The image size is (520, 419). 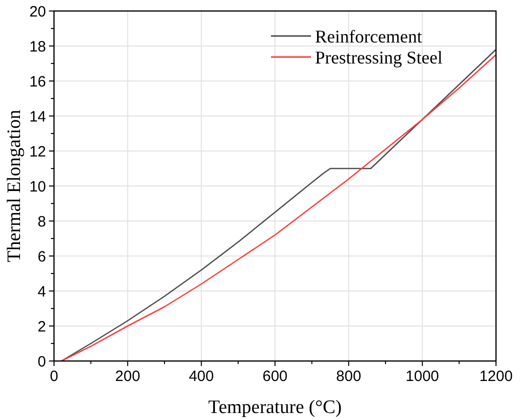 I want to click on legend-label: Prestressing Steel, so click(x=378, y=57).